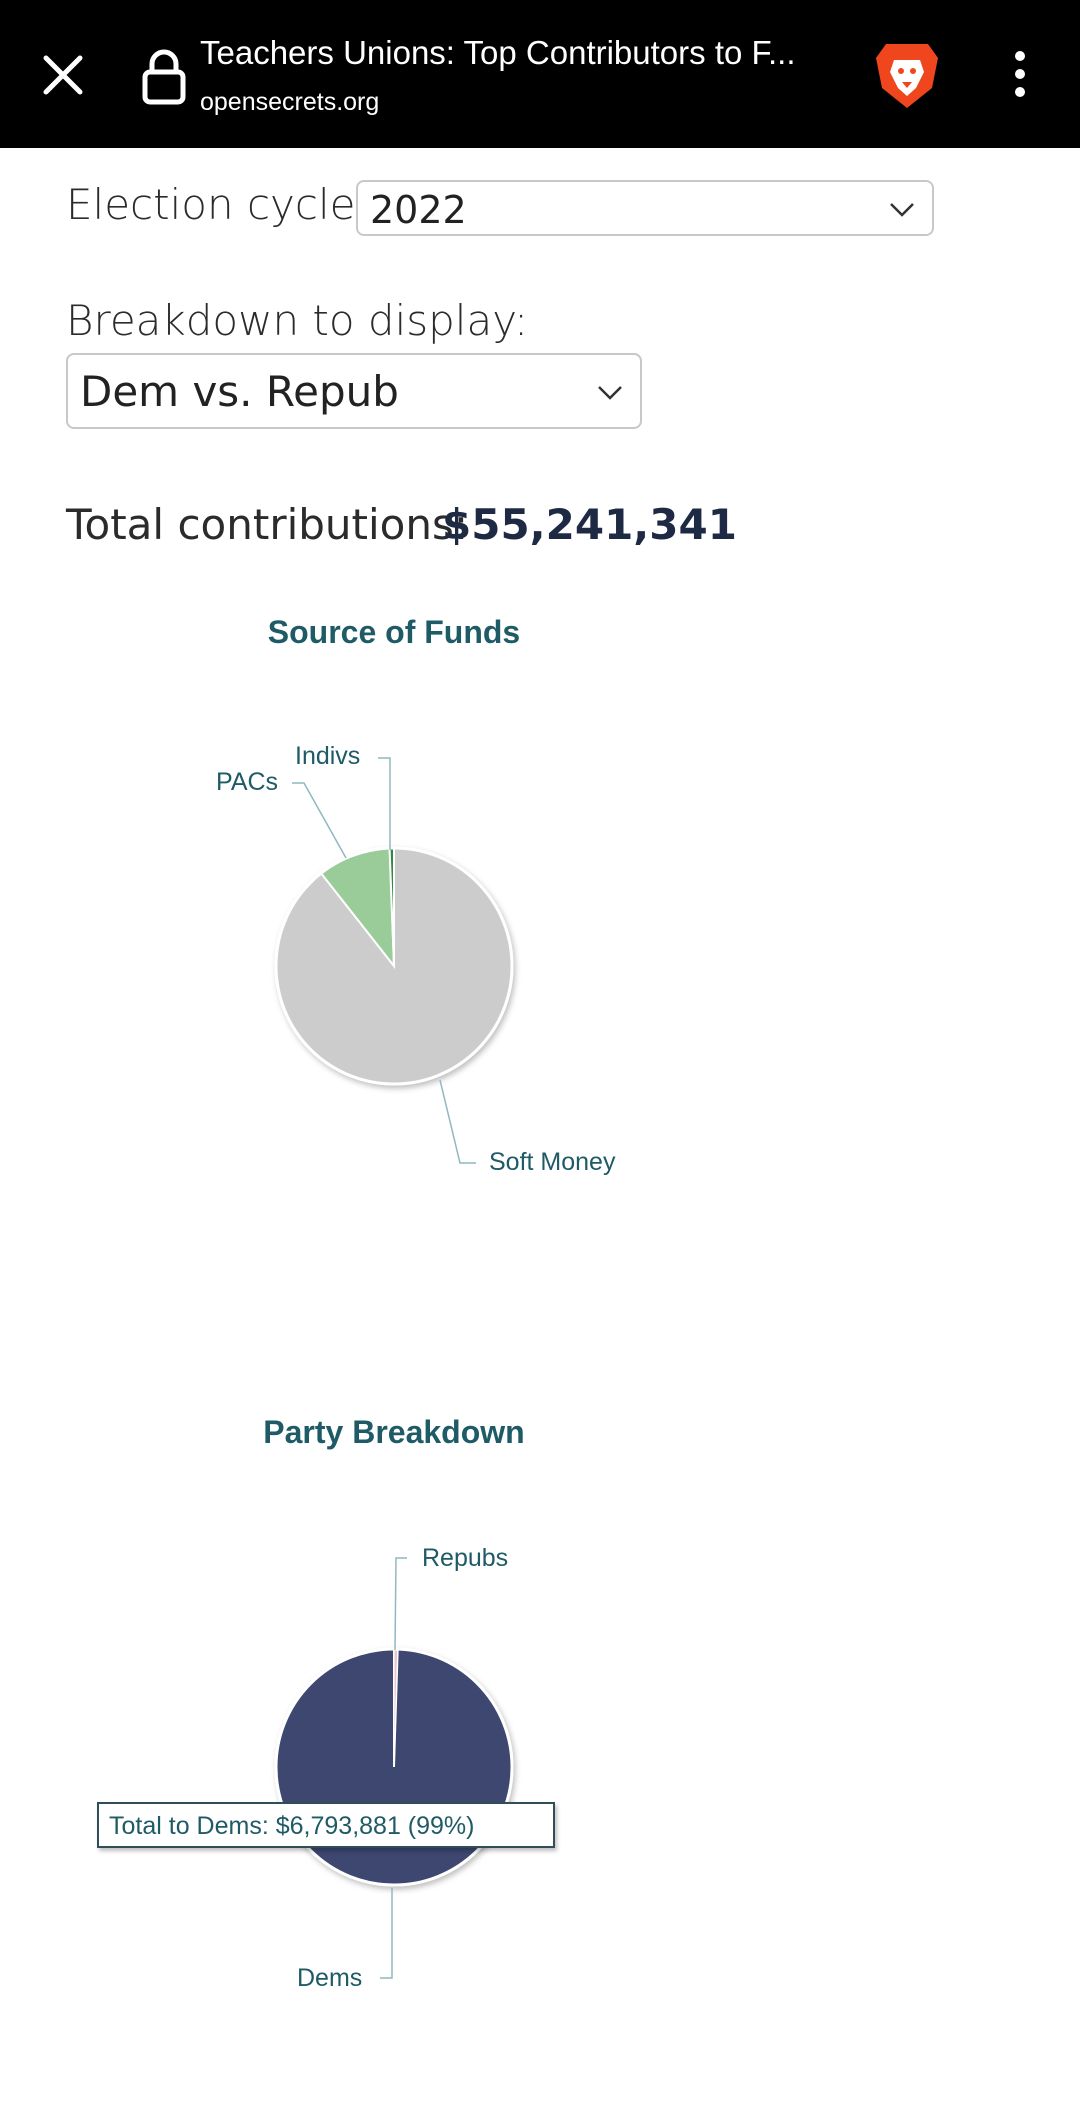 The width and height of the screenshot is (1080, 2116). What do you see at coordinates (418, 210) in the screenshot?
I see `election-cycle-value: 2022` at bounding box center [418, 210].